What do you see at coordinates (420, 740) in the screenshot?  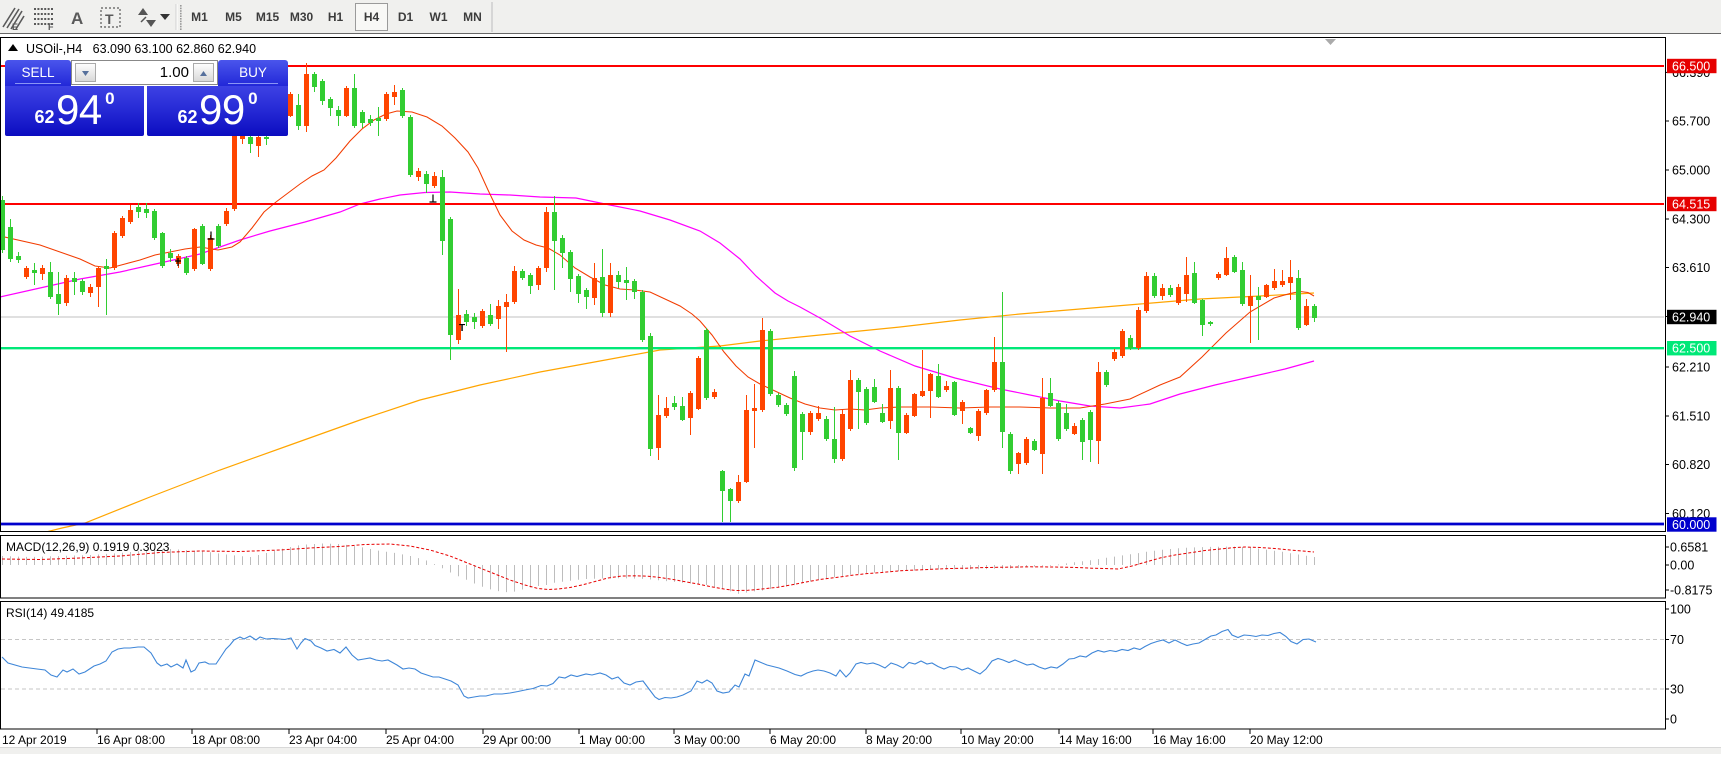 I see `svg-text: 25 Apr 04:00` at bounding box center [420, 740].